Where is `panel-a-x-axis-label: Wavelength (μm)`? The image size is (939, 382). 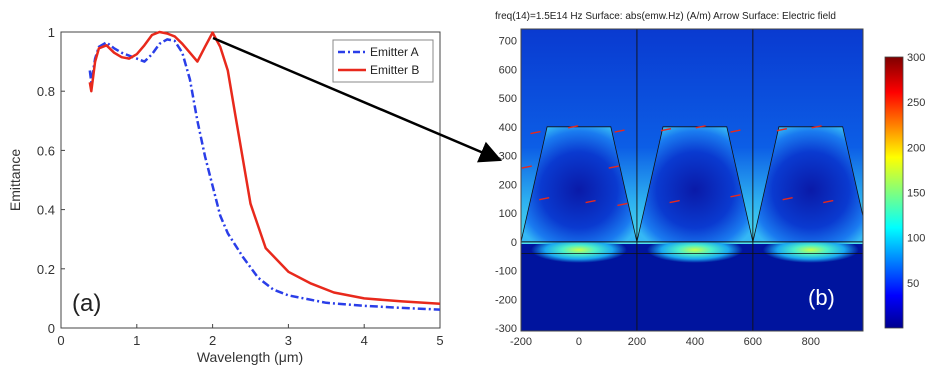 panel-a-x-axis-label: Wavelength (μm) is located at coordinates (250, 357).